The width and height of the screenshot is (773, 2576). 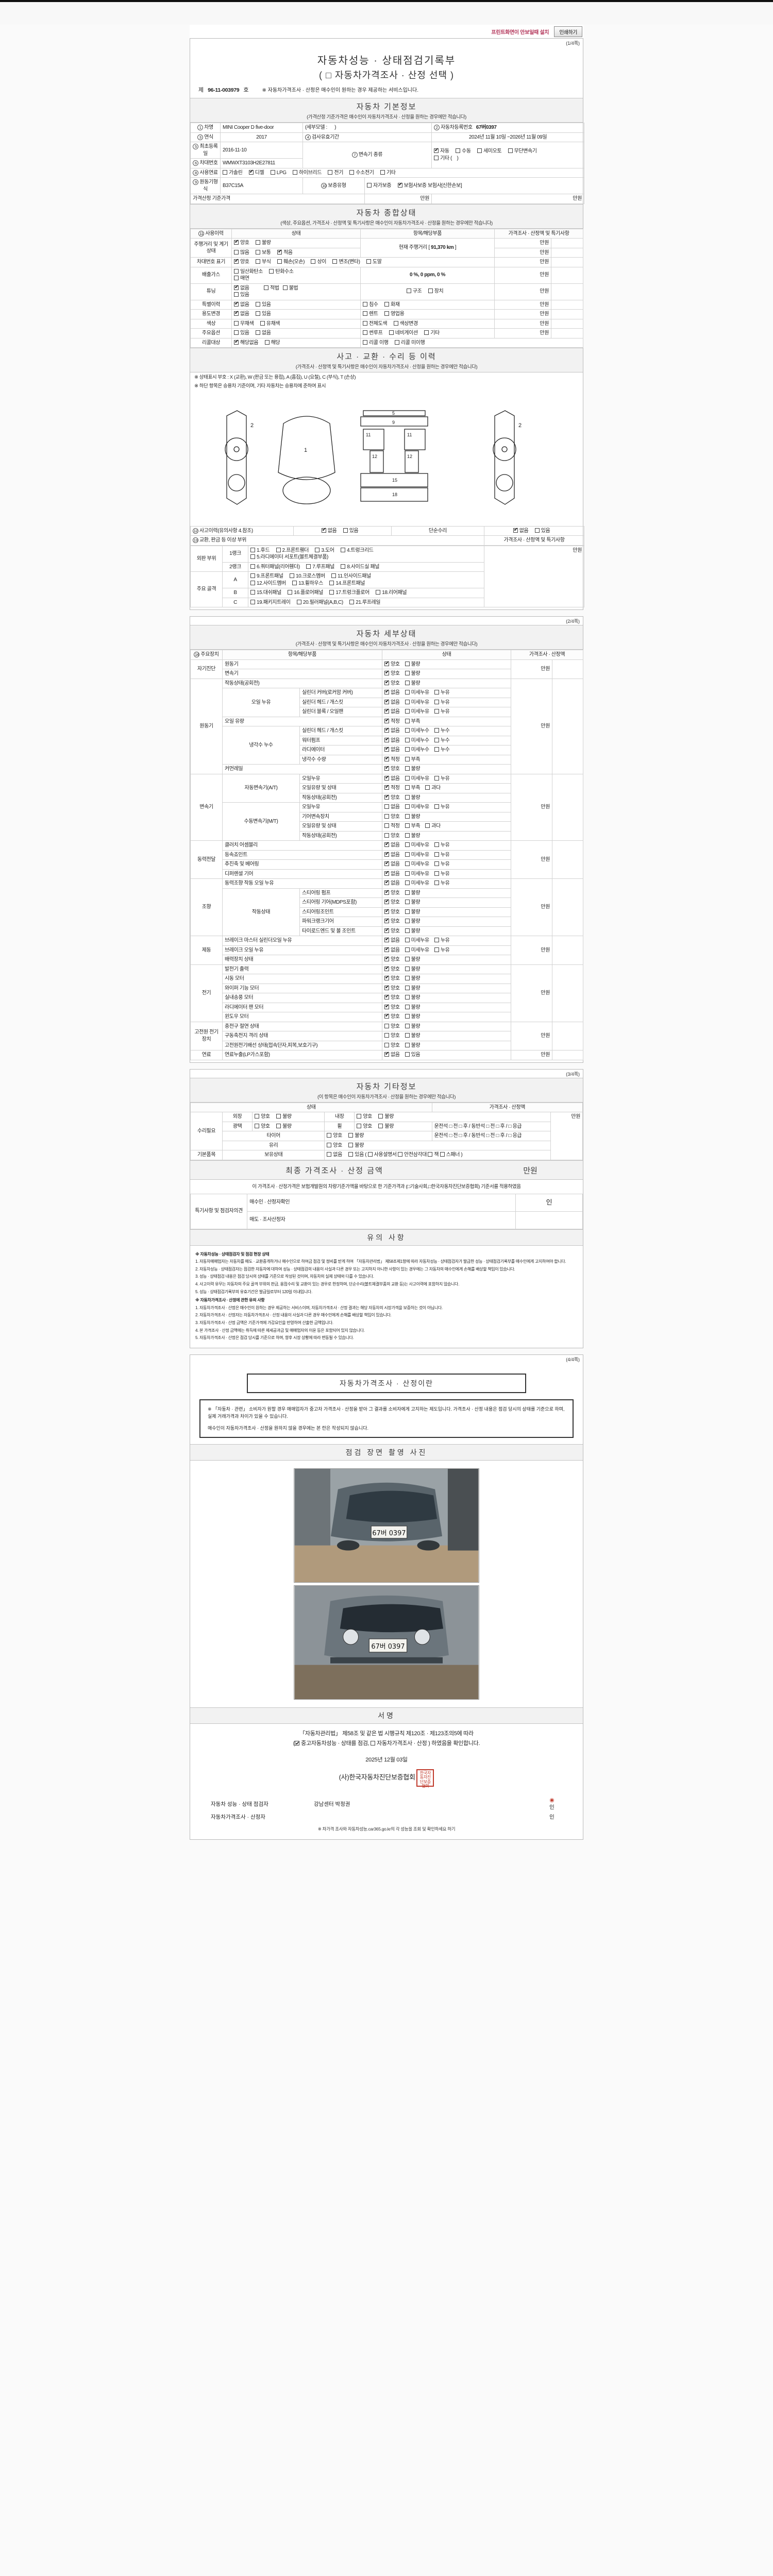 What do you see at coordinates (278, 1125) in the screenshot?
I see `checkbox-polish-bad` at bounding box center [278, 1125].